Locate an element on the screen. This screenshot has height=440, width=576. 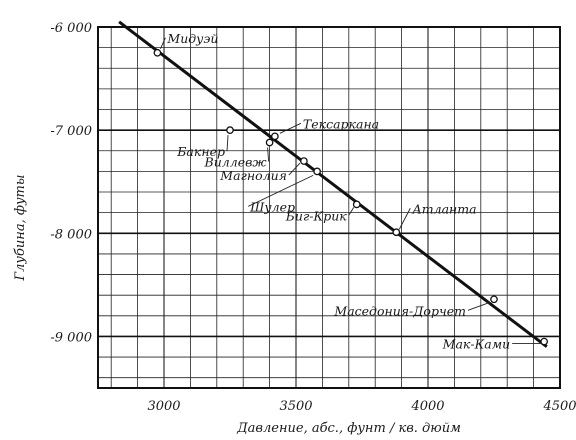
point-label: Шулер is located at coordinates (272, 206).